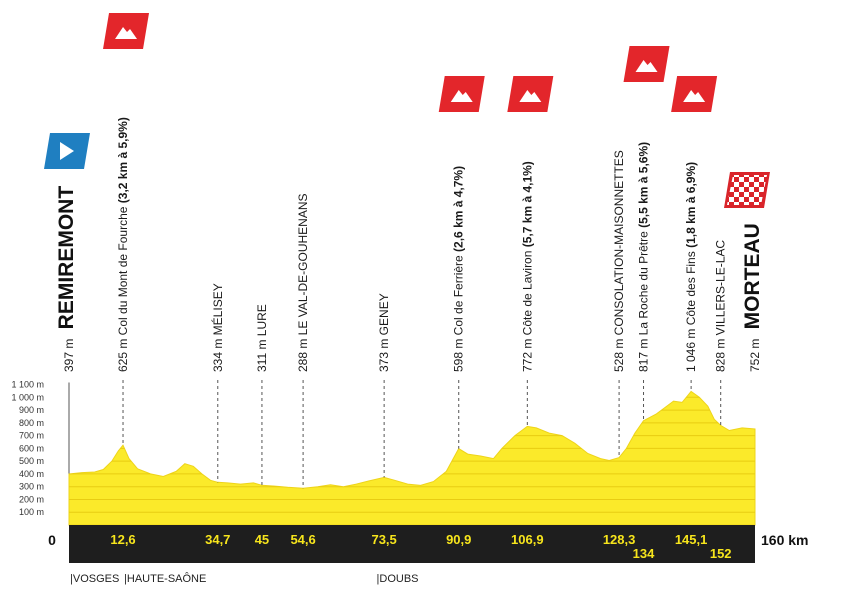 Image resolution: width=849 pixels, height=605 pixels. I want to click on point-7: 772 m Côte de Laviron (5,7 km à 4,1%), so click(527, 294).